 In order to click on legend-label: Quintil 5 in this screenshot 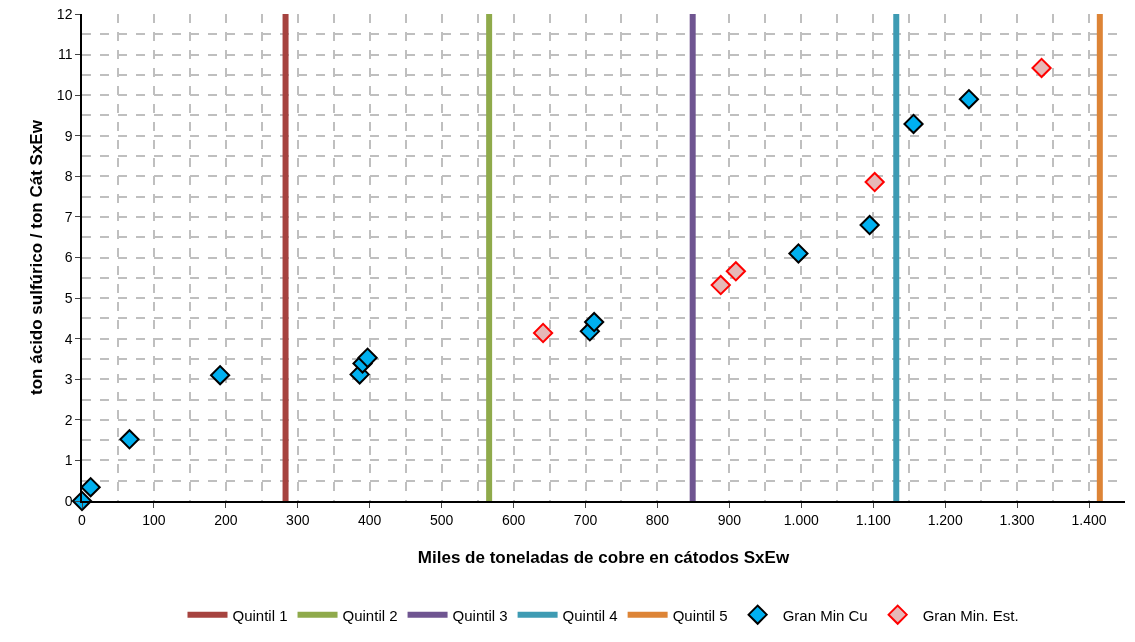, I will do `click(700, 615)`.